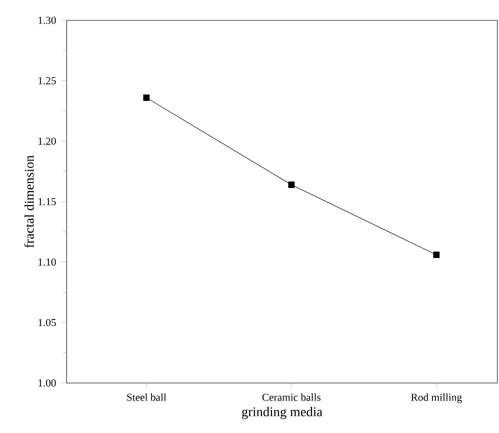  I want to click on y-tick-label: 1.20, so click(47, 141).